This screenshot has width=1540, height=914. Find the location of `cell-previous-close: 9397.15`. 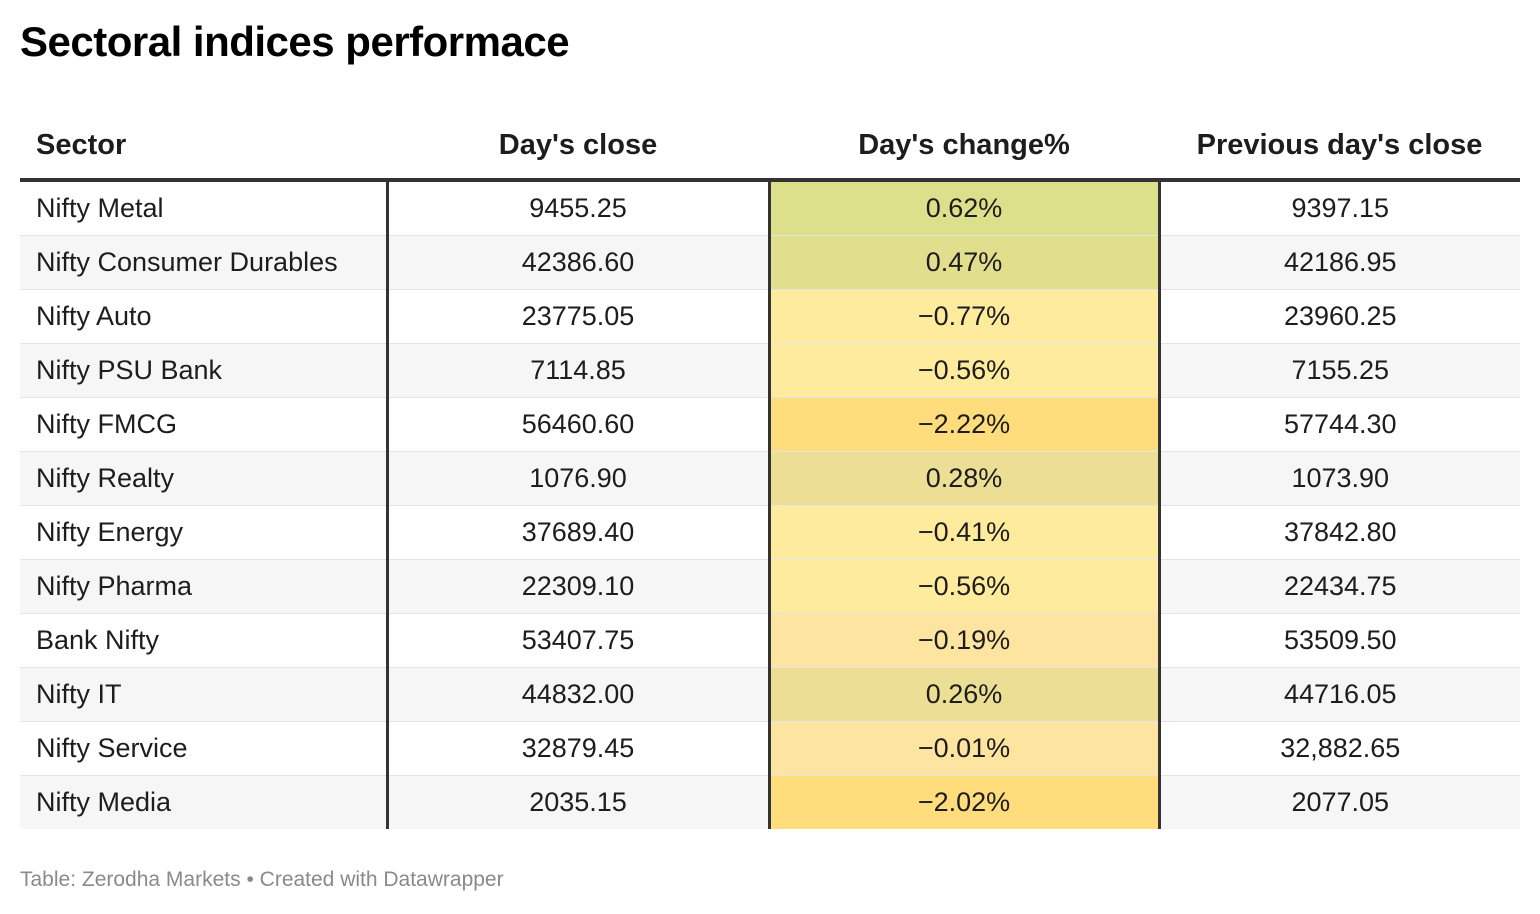

cell-previous-close: 9397.15 is located at coordinates (1339, 208).